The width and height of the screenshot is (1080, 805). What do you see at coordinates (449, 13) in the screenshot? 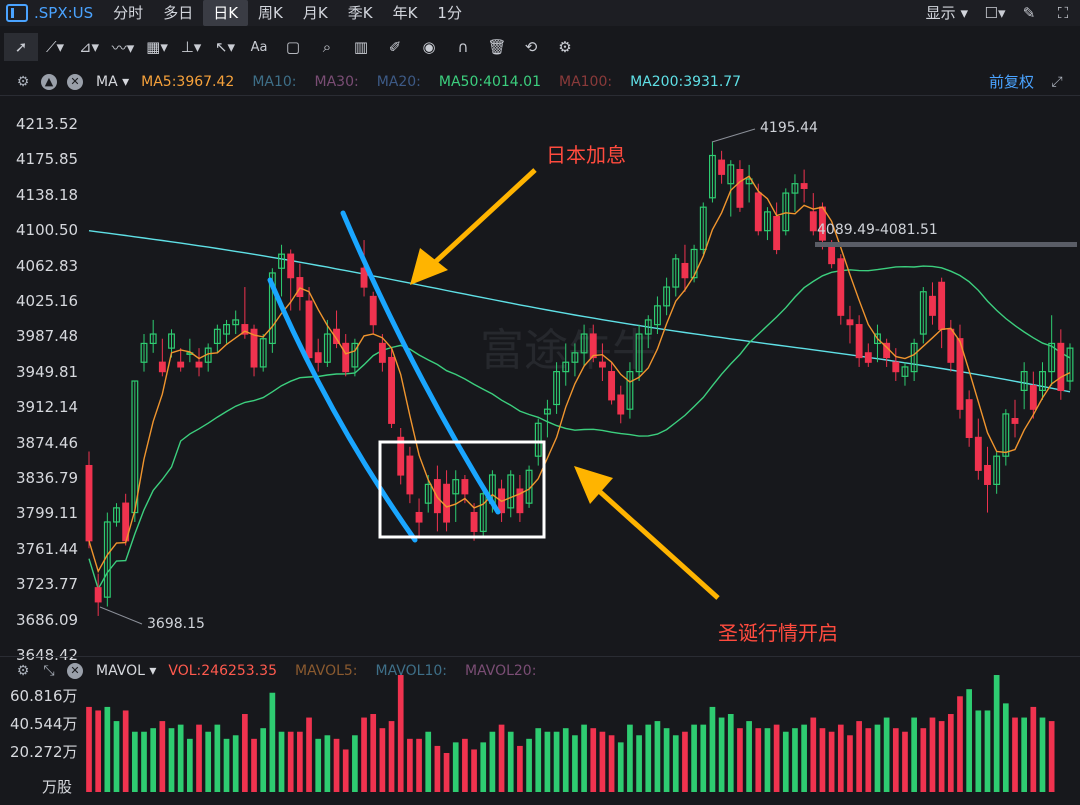
I see `tab-7: 1分` at bounding box center [449, 13].